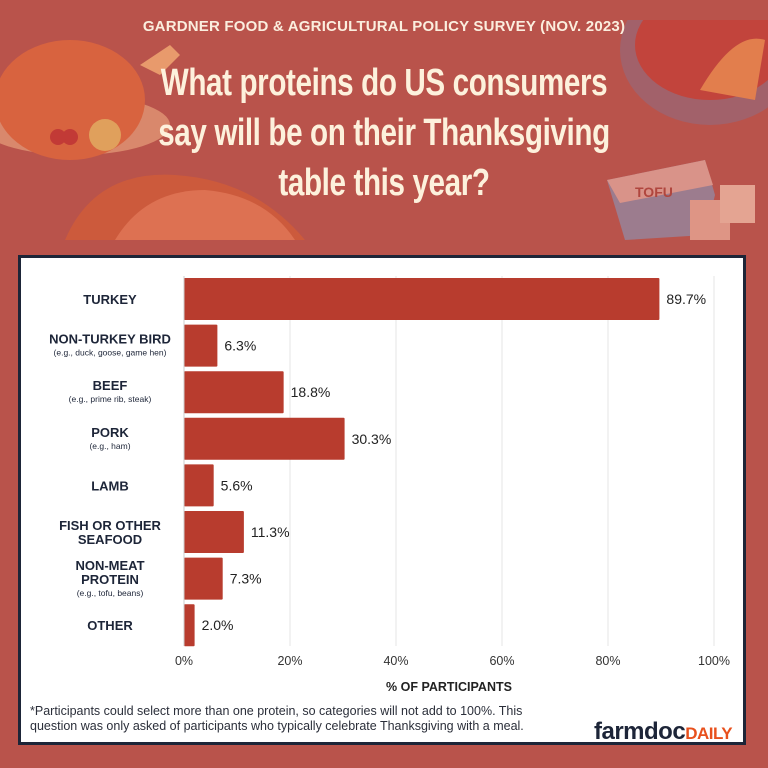  What do you see at coordinates (709, 733) in the screenshot?
I see `logo-part2: DAILY` at bounding box center [709, 733].